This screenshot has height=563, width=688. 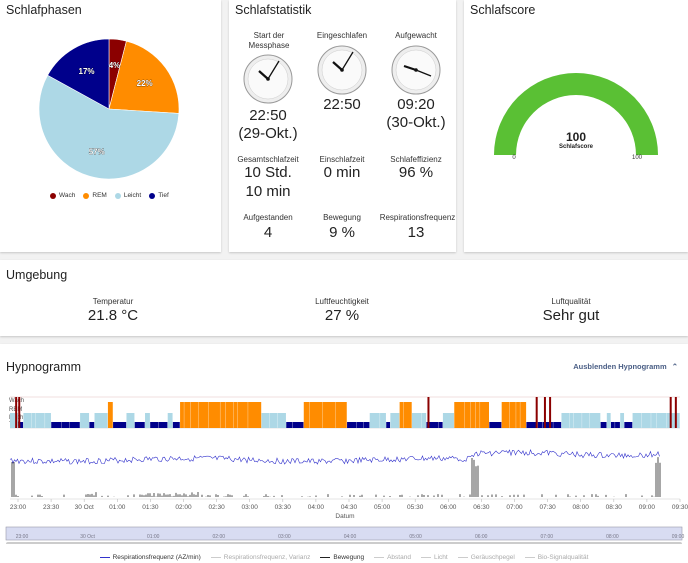 I want to click on sleep-phases-pie-chart: 4% 22% 57% 17%, so click(x=109, y=109).